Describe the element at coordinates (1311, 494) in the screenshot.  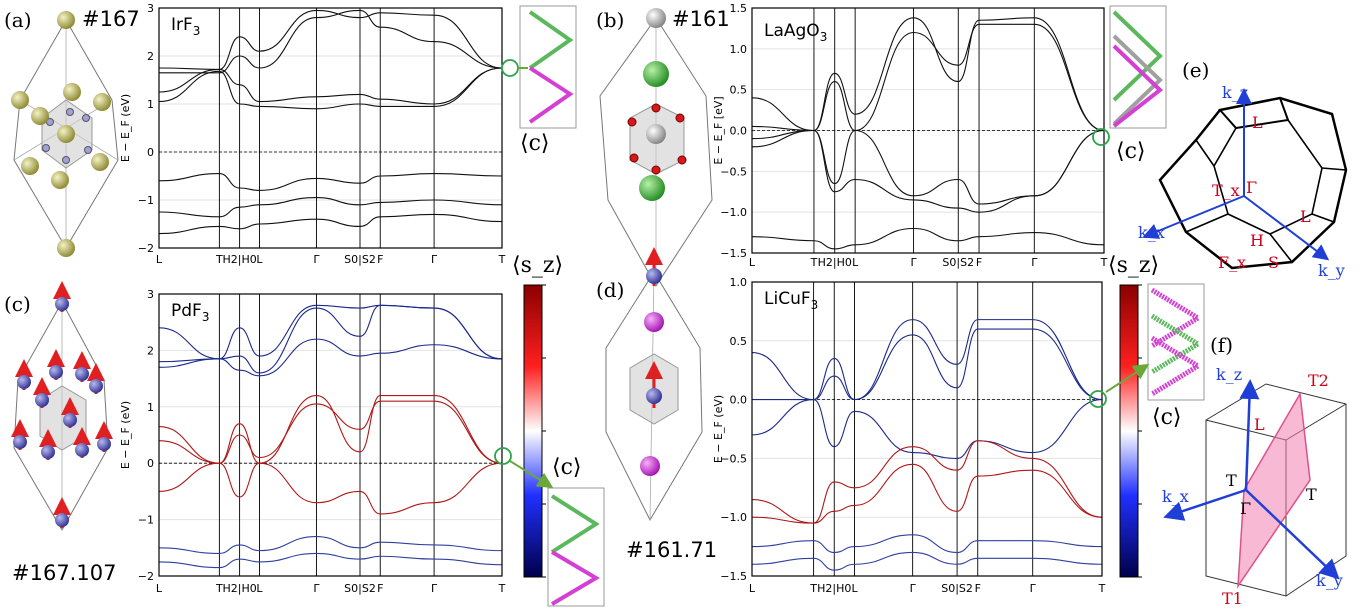
I see `bz-f-label: T` at that location.